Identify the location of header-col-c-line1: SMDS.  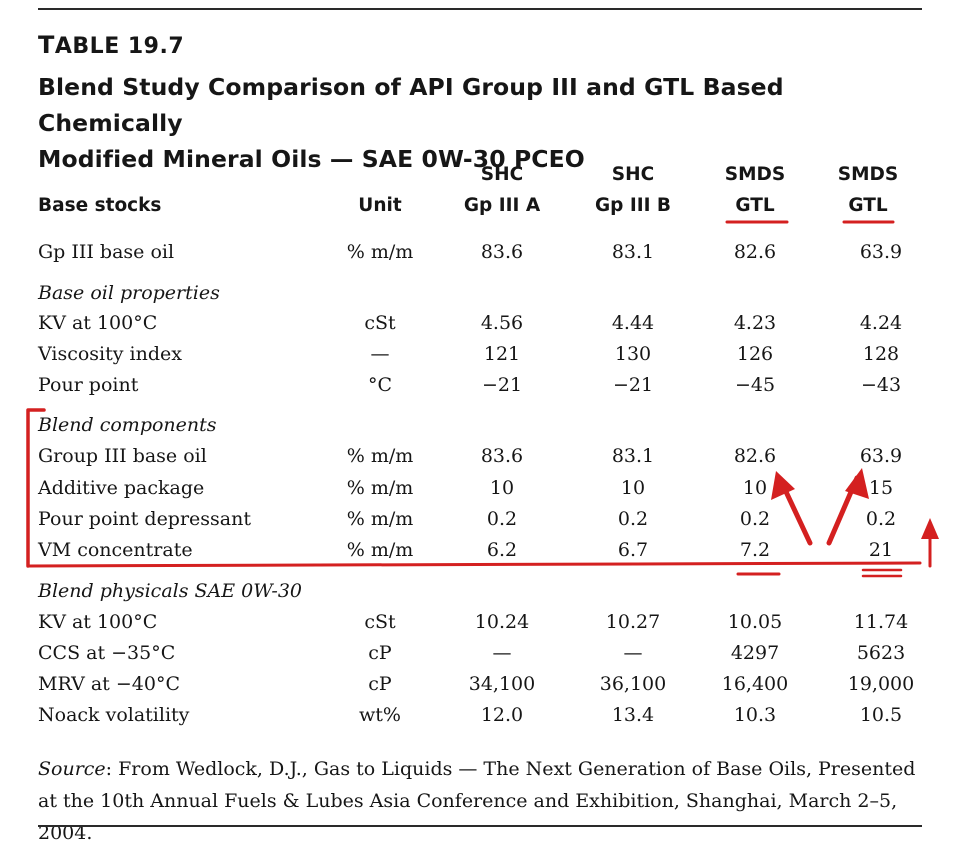
(755, 174).